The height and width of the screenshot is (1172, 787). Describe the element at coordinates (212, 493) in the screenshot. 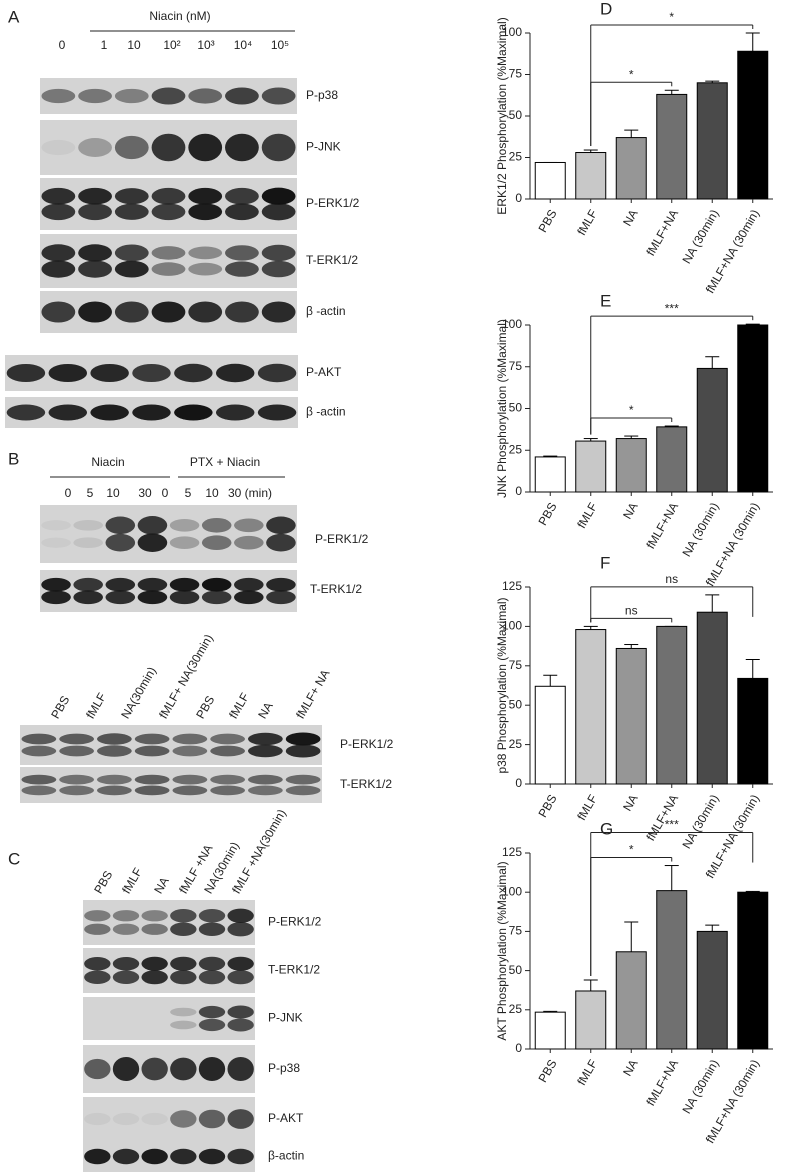

I see `time-label: 10` at that location.